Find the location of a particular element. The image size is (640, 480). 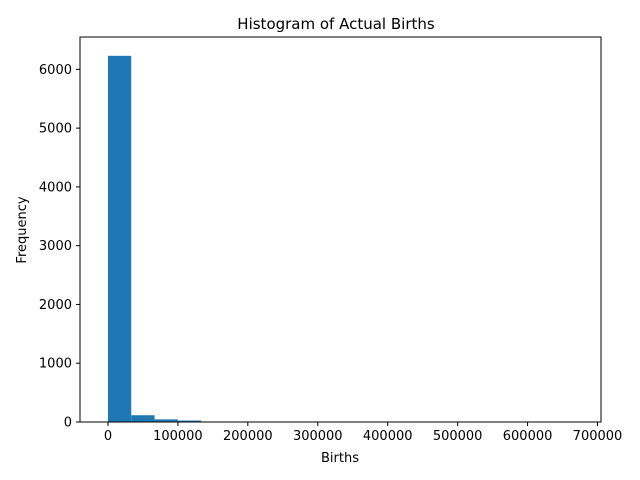

y-tick-label-6: 6000 is located at coordinates (55, 70).